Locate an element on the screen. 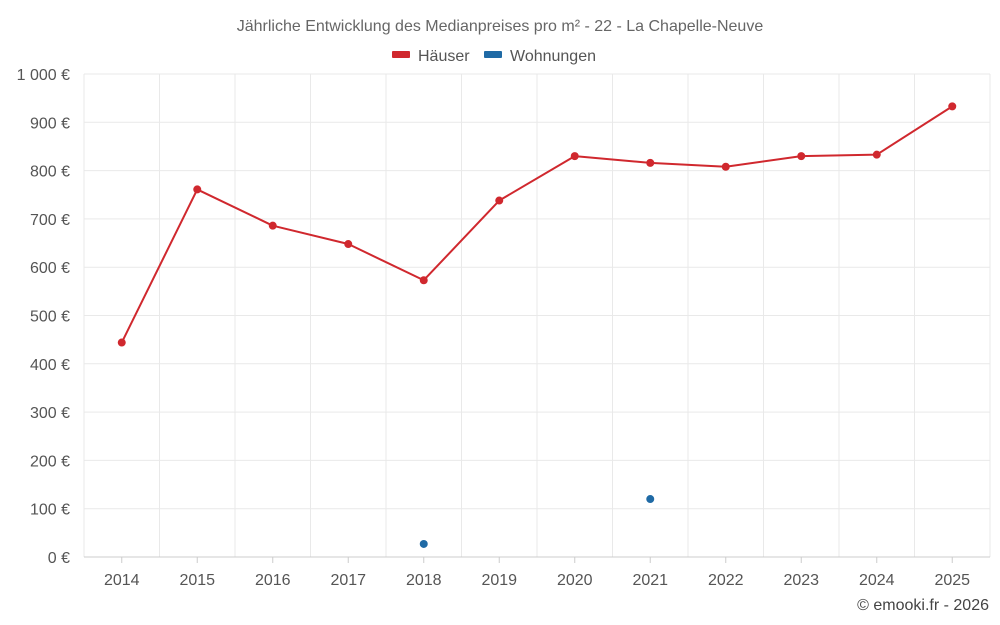 This screenshot has height=625, width=1000. y-tick-label: 200 € is located at coordinates (50, 461).